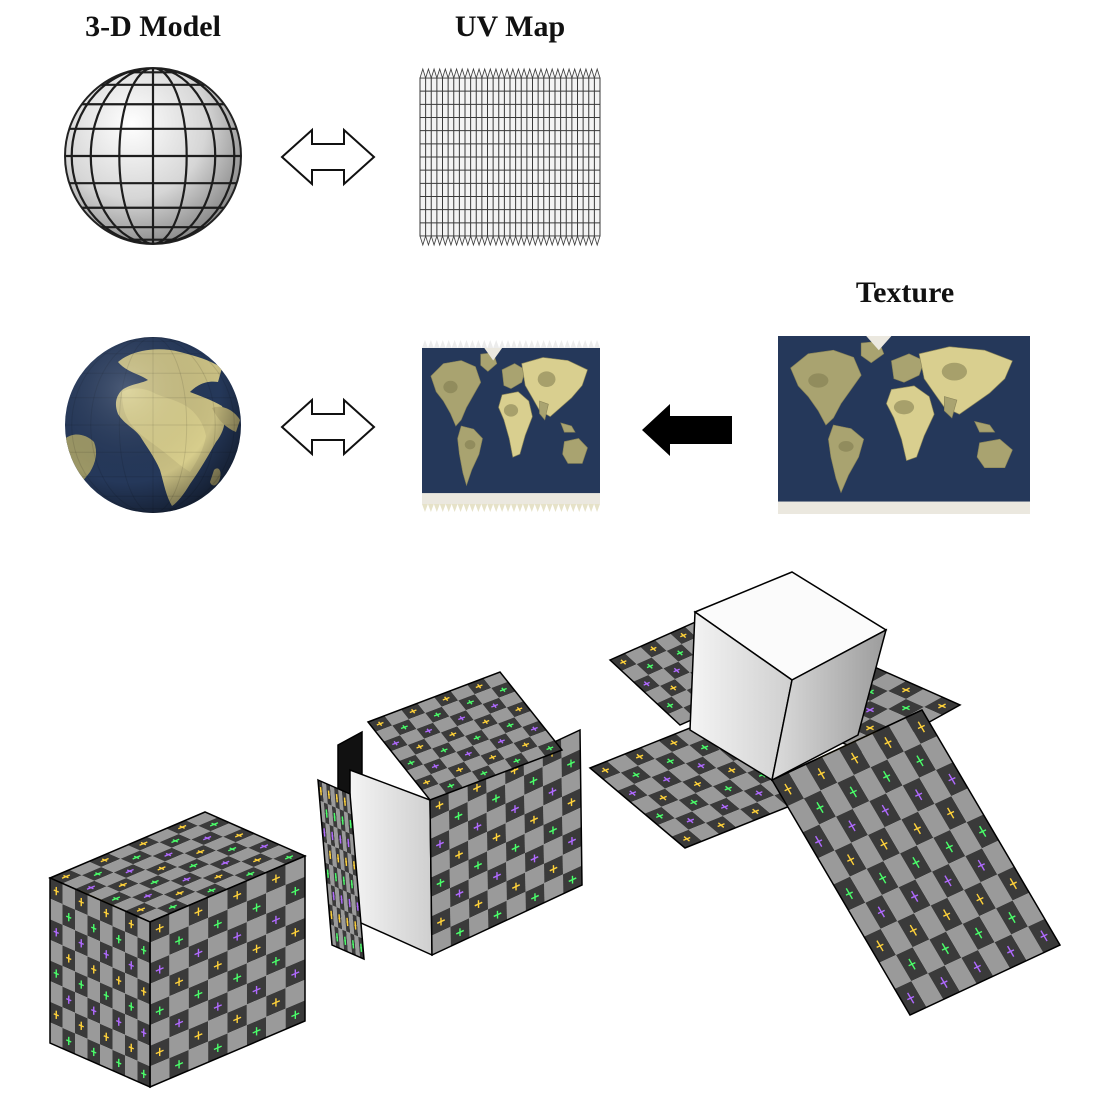 This screenshot has width=1100, height=1100. What do you see at coordinates (465, 736) in the screenshot?
I see `cube2-top-flap` at bounding box center [465, 736].